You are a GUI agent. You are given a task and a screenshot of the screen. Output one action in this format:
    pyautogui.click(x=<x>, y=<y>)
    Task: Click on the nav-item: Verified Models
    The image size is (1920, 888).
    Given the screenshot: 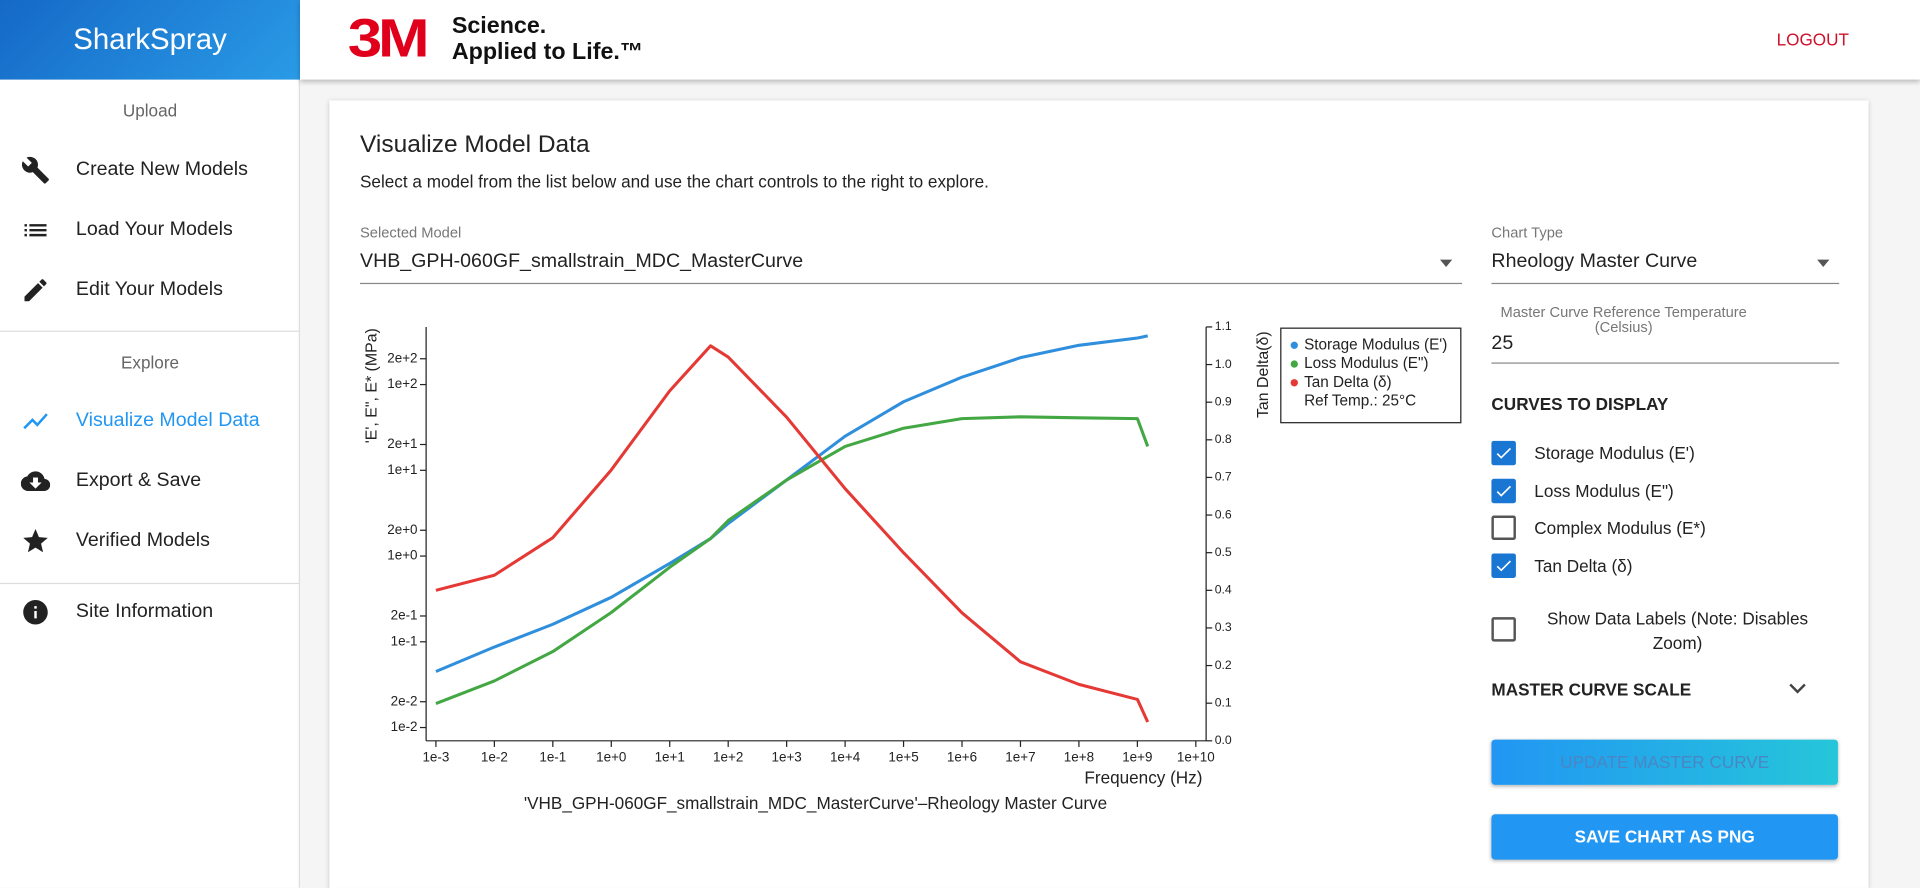 What is the action you would take?
    pyautogui.click(x=142, y=541)
    